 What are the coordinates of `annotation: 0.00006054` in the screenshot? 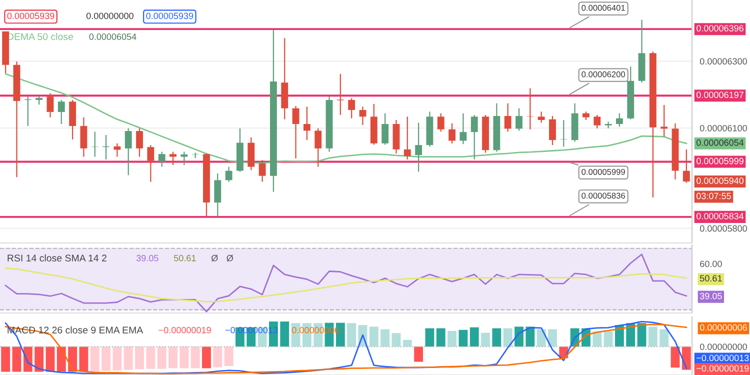 It's located at (112, 37).